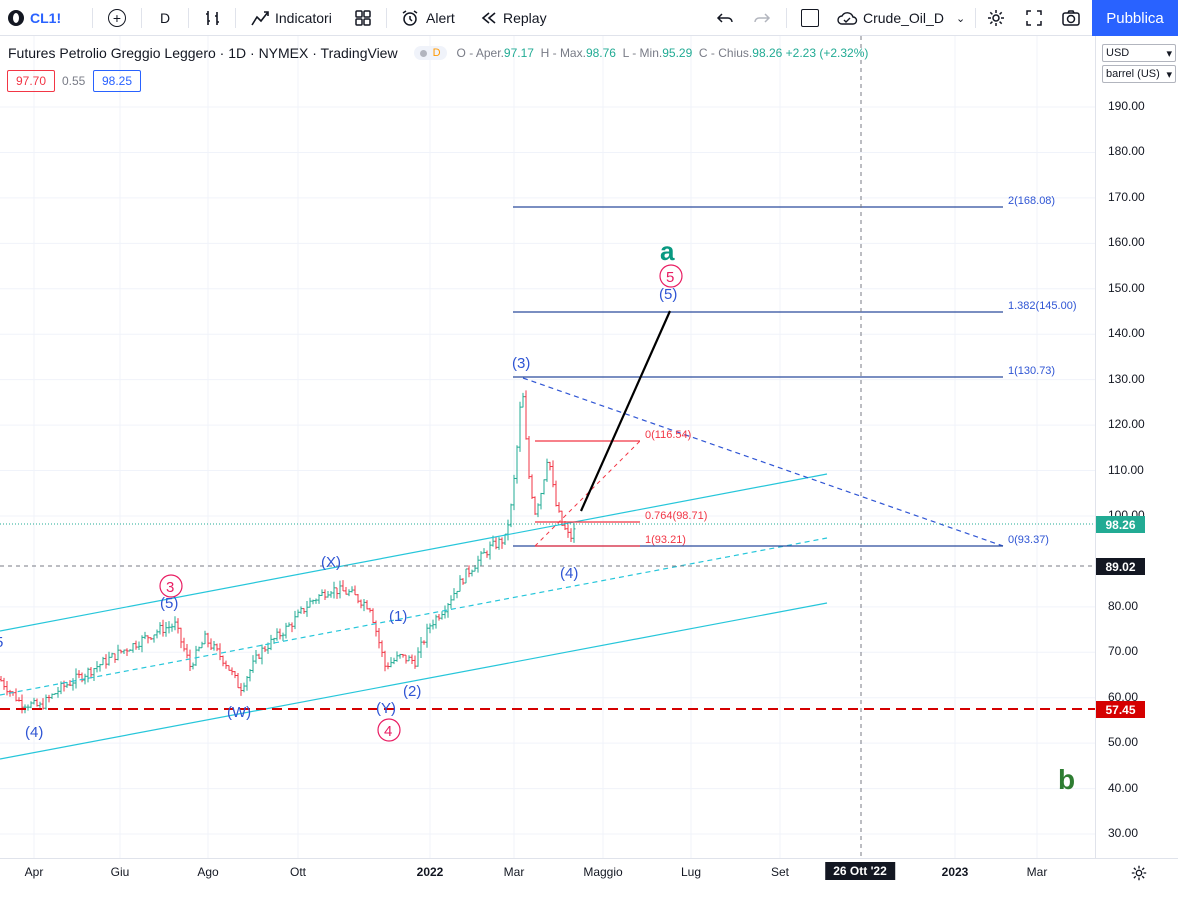  I want to click on fib-label-0: 0(93.37), so click(1028, 540).